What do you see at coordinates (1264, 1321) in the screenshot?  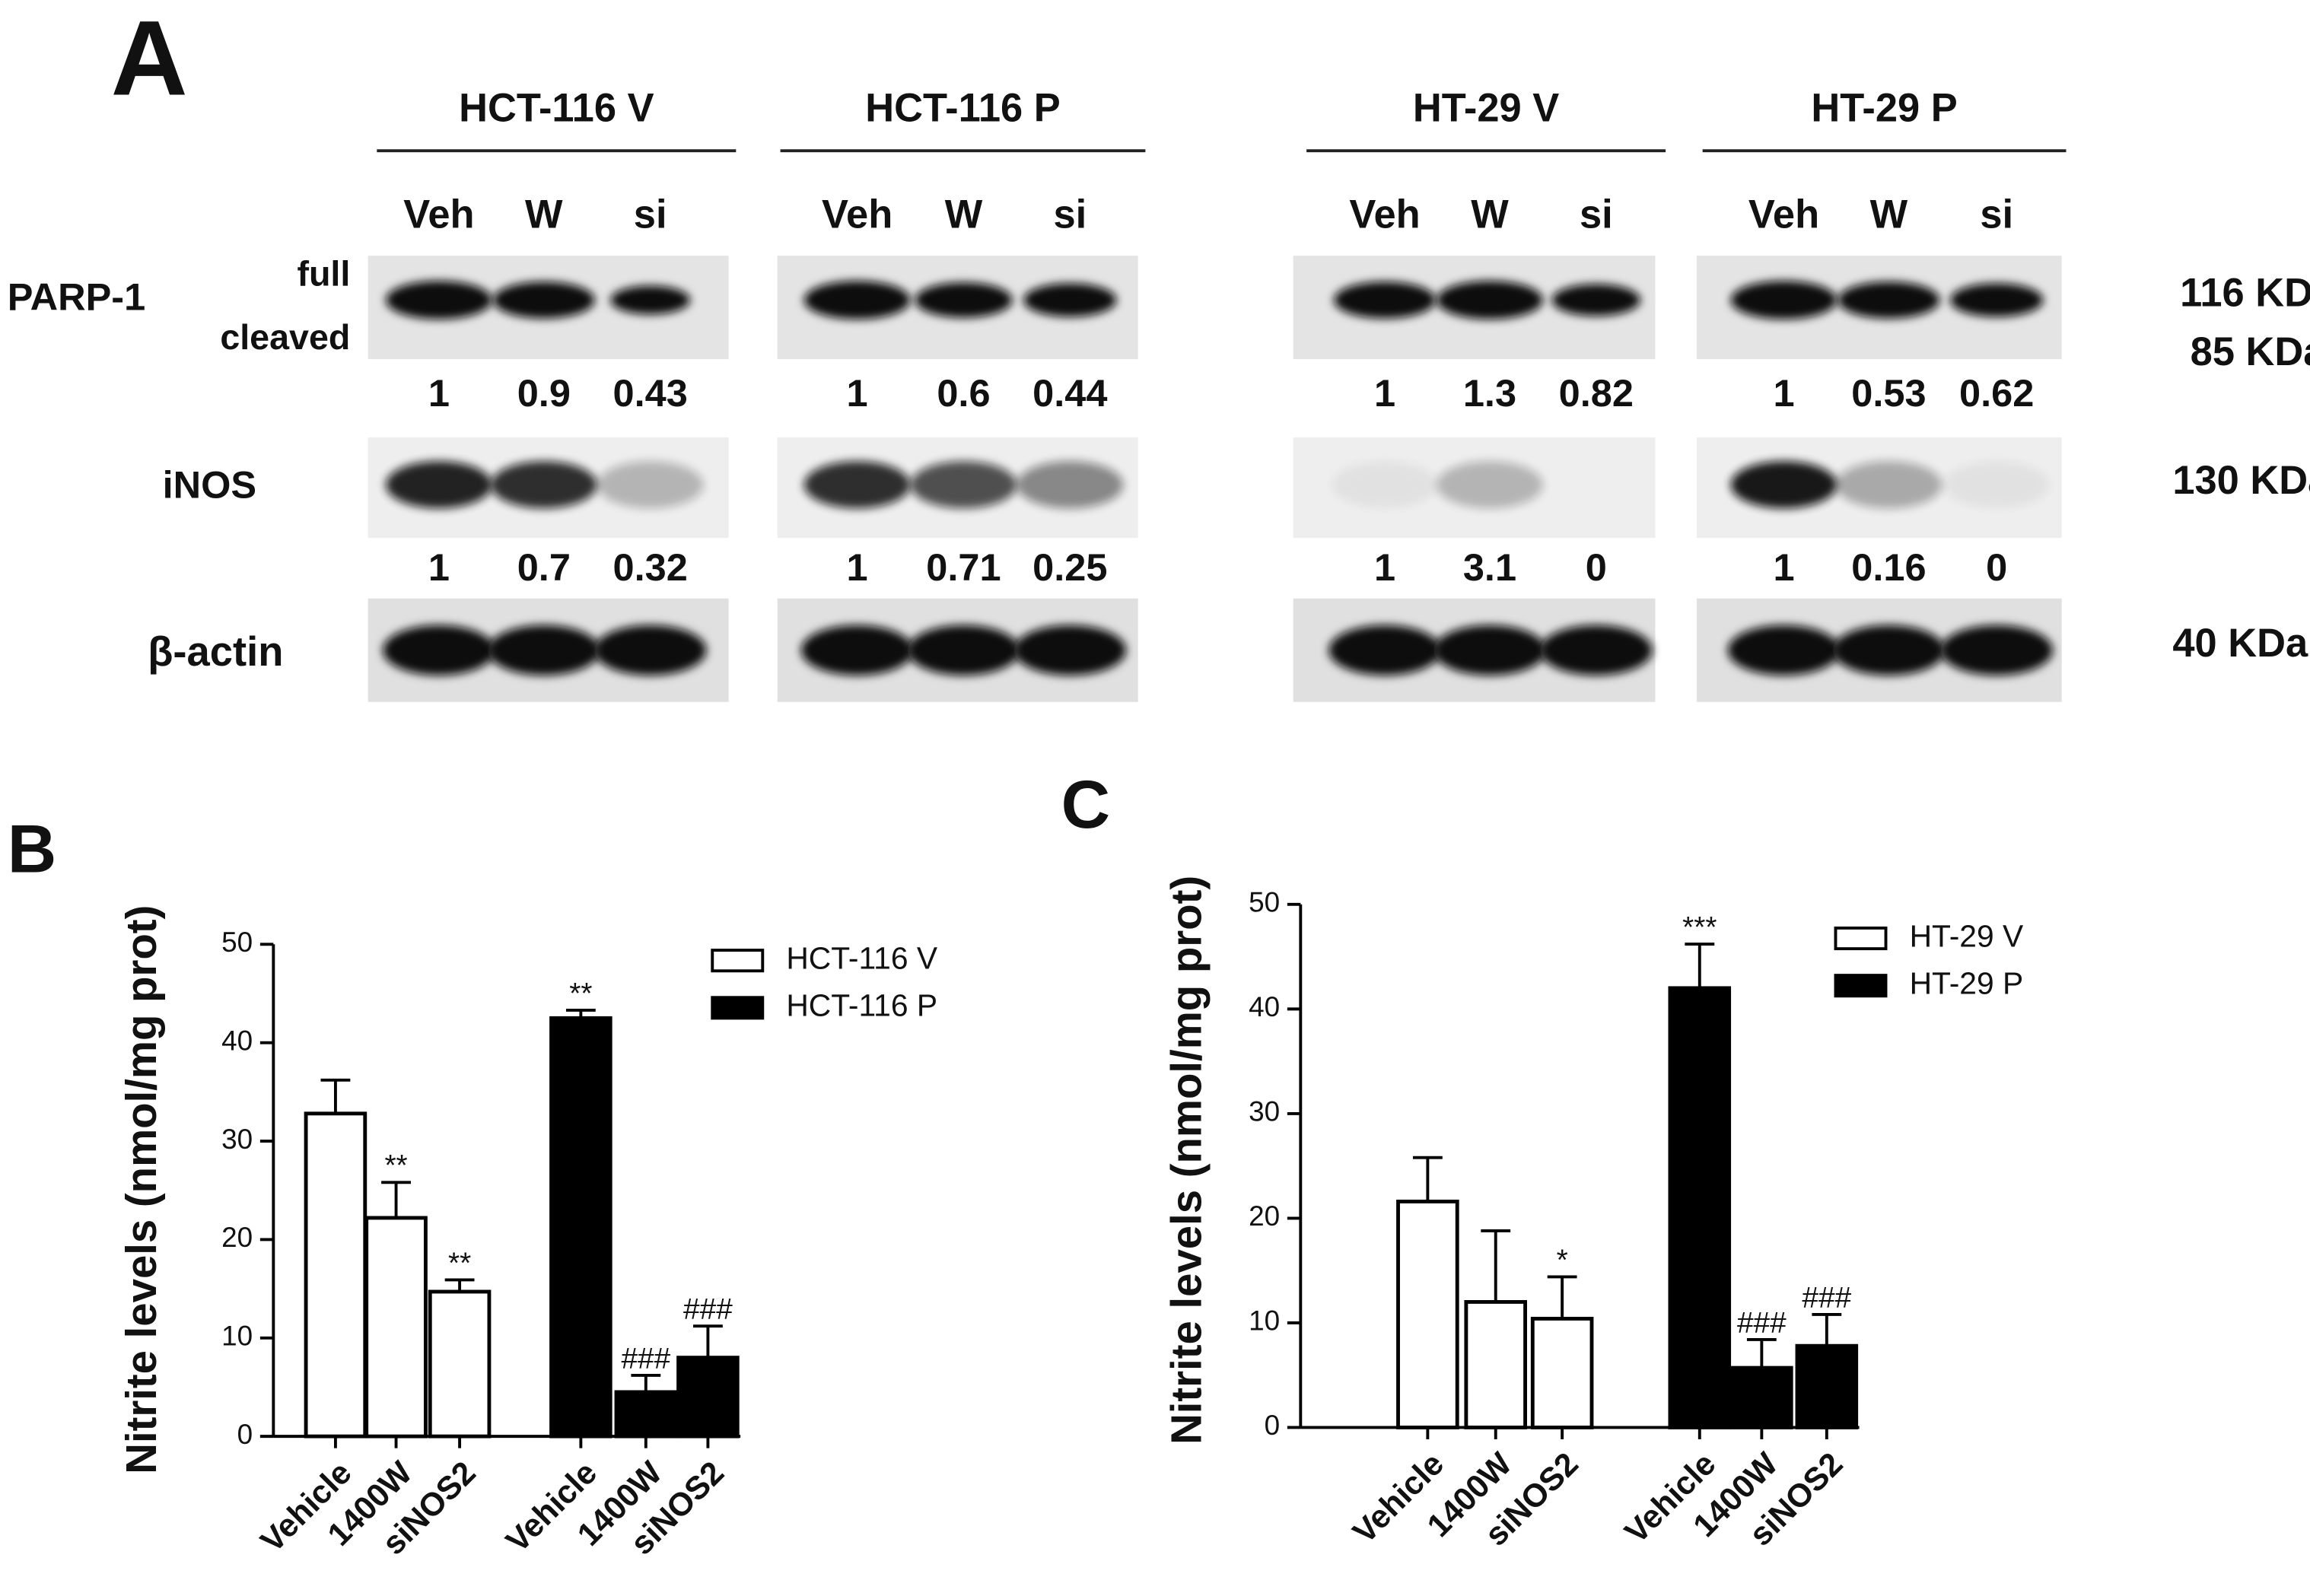 I see `y-tick-label: 10` at bounding box center [1264, 1321].